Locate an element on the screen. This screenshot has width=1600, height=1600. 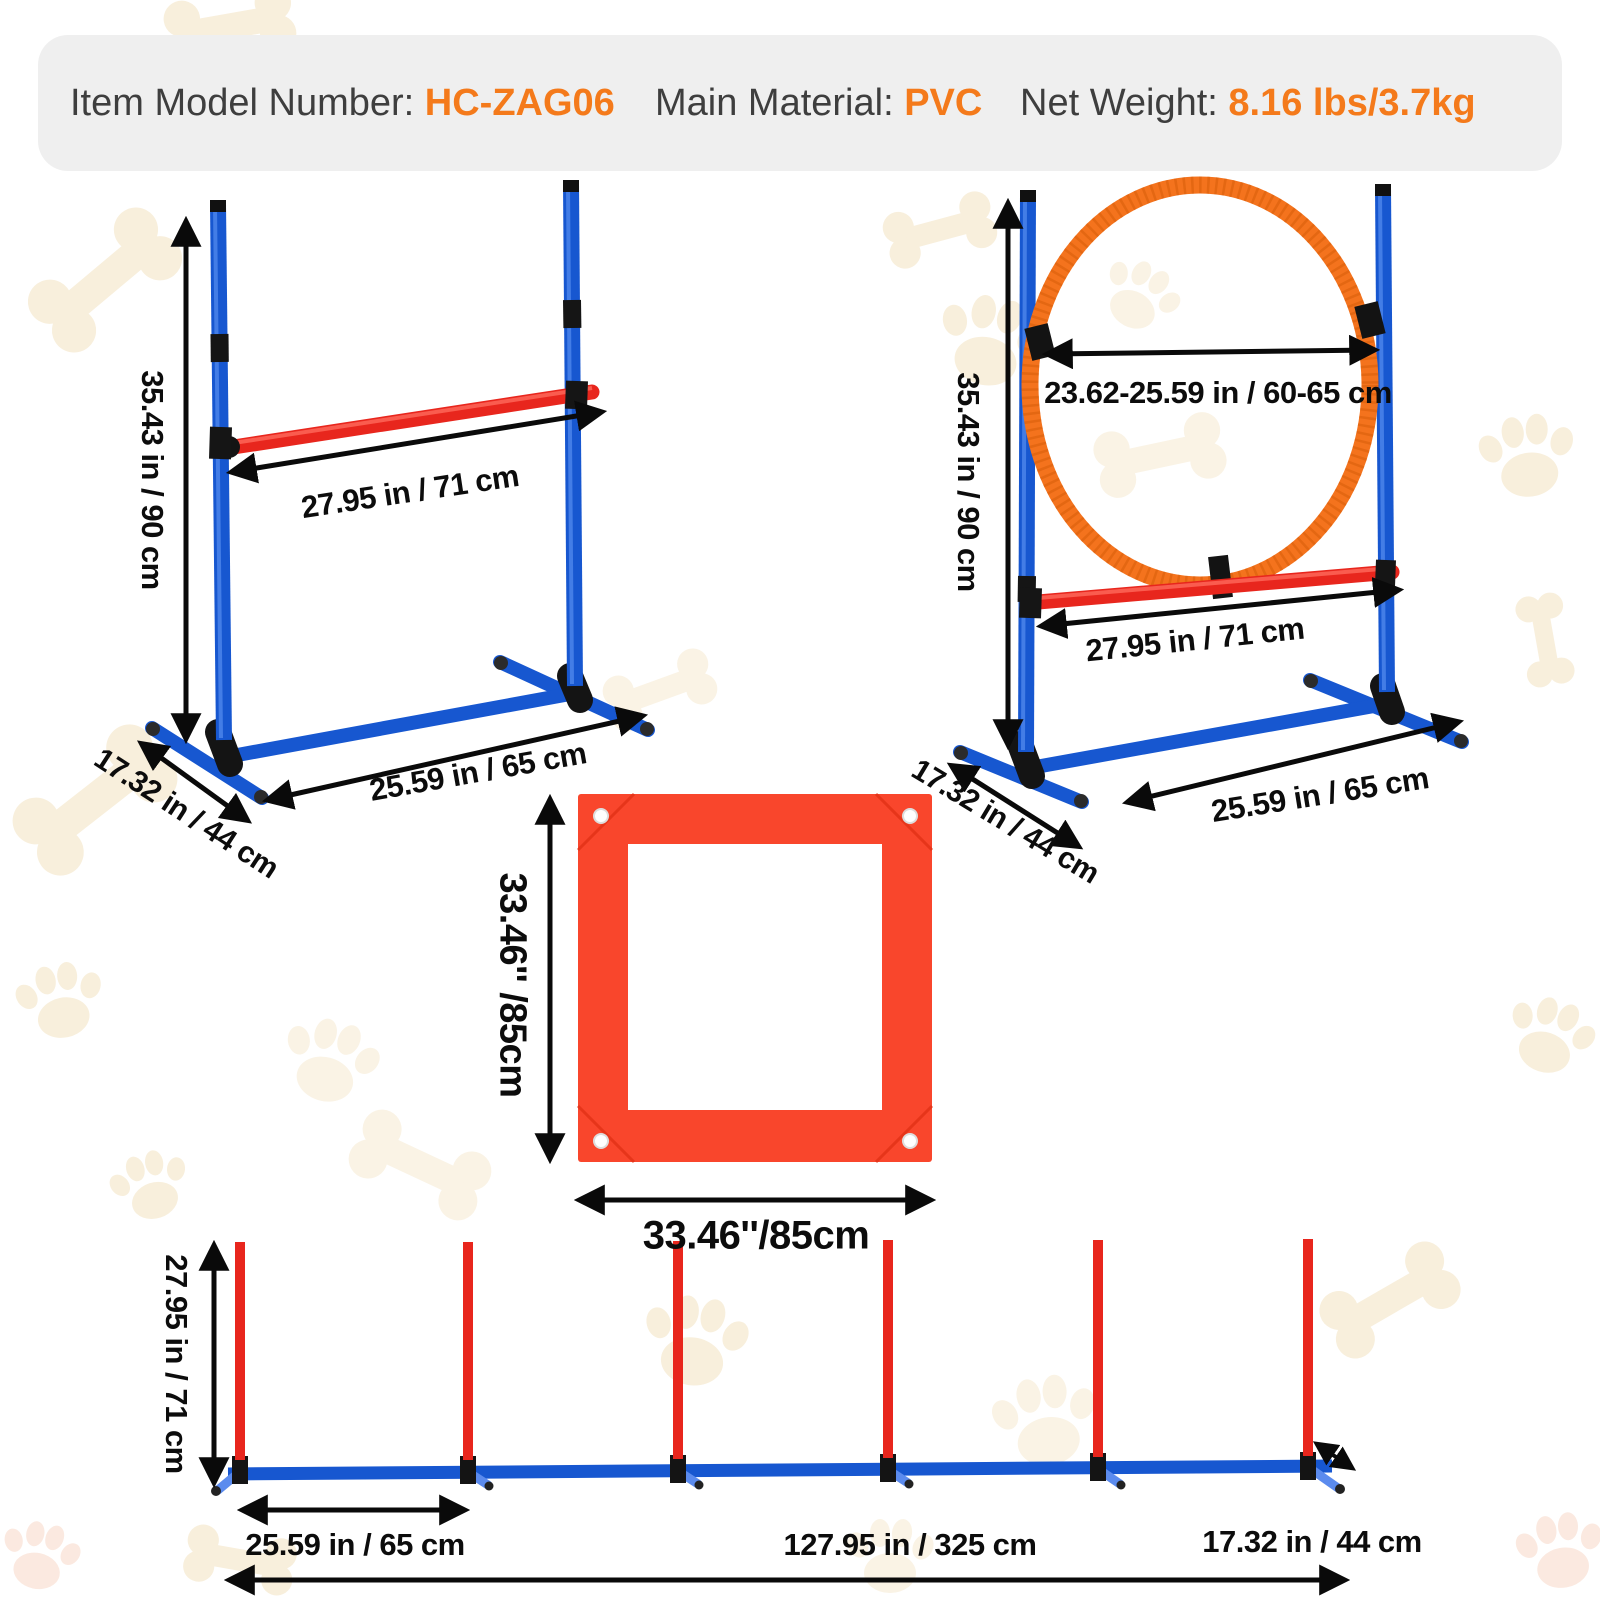
weave-height-label: 27.95 in / 71 cm is located at coordinates (176, 1364).